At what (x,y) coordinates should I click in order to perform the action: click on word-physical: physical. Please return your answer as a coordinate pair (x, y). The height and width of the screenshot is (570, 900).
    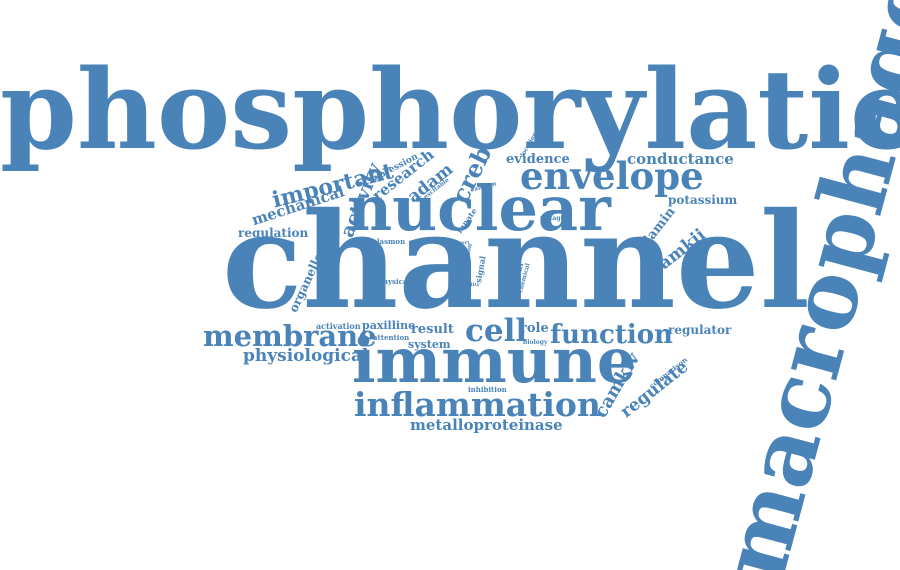
    Looking at the image, I should click on (394, 281).